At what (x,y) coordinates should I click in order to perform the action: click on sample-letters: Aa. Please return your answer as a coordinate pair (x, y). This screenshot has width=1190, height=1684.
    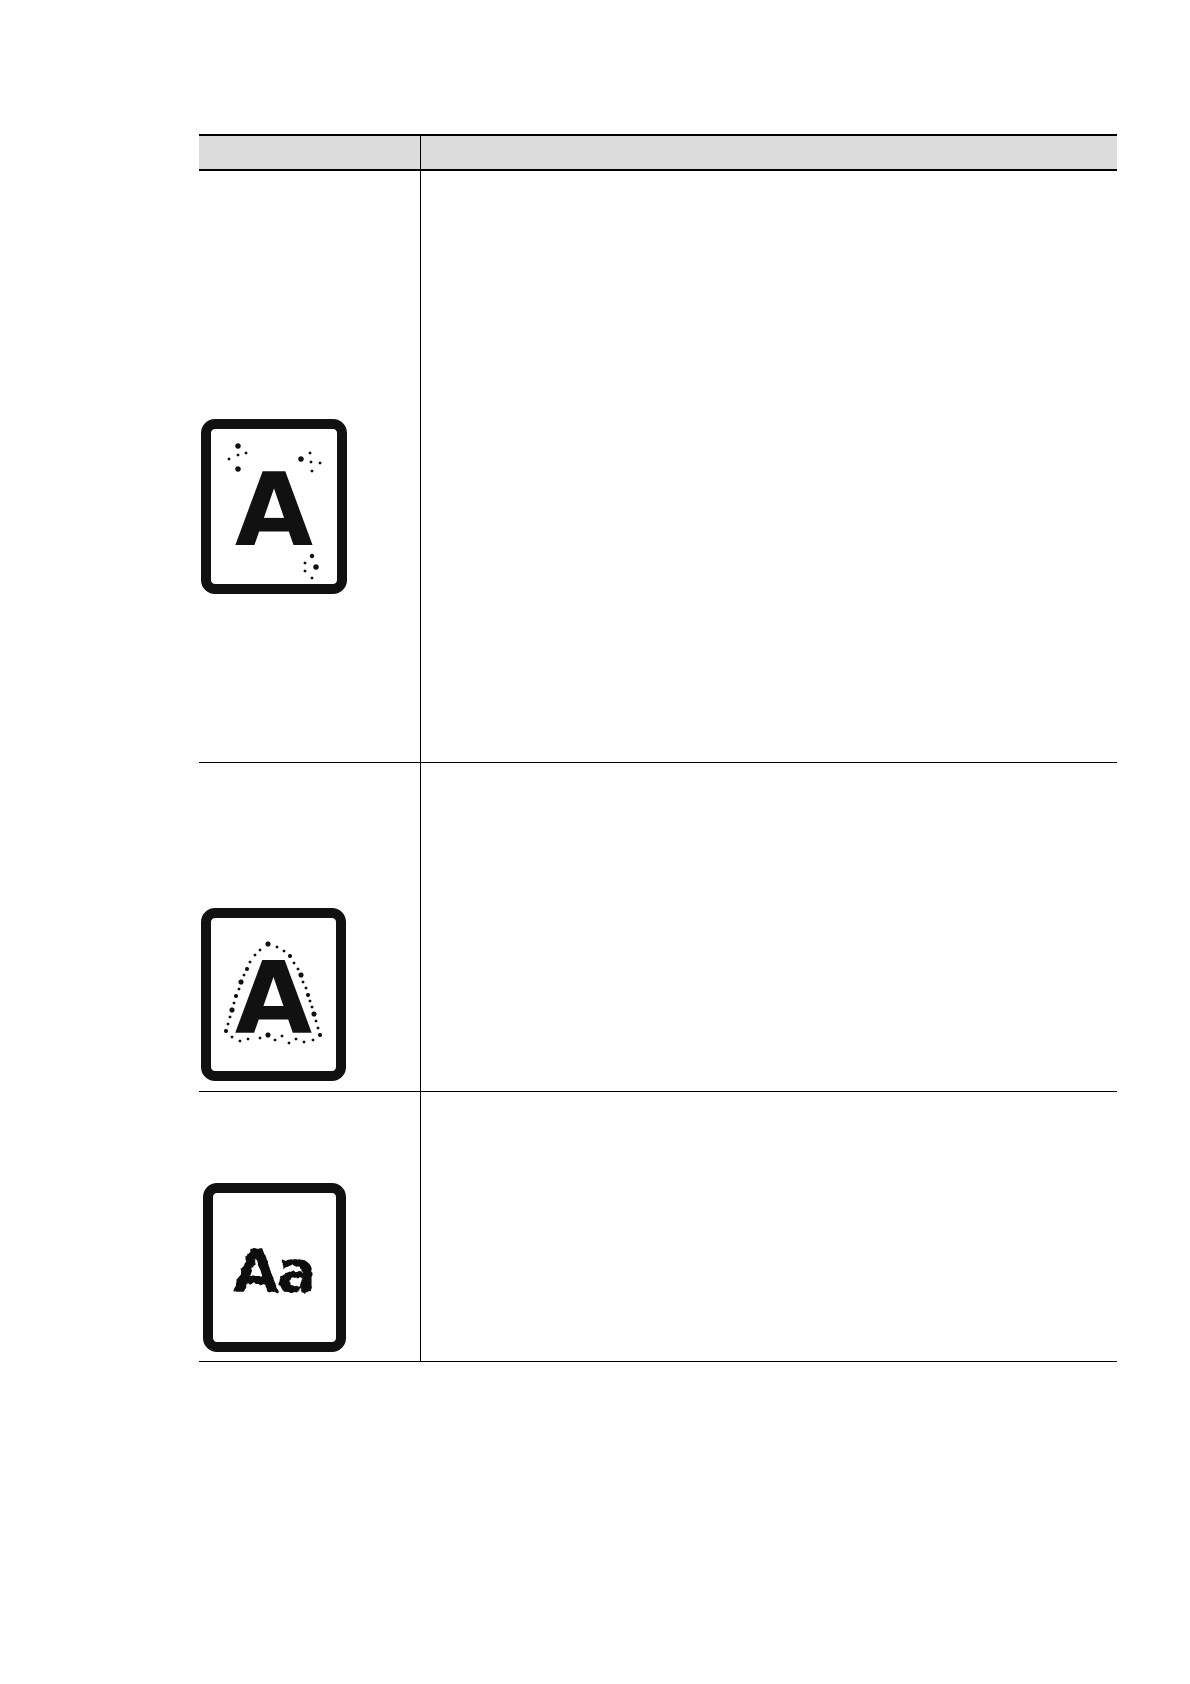
    Looking at the image, I should click on (273, 1271).